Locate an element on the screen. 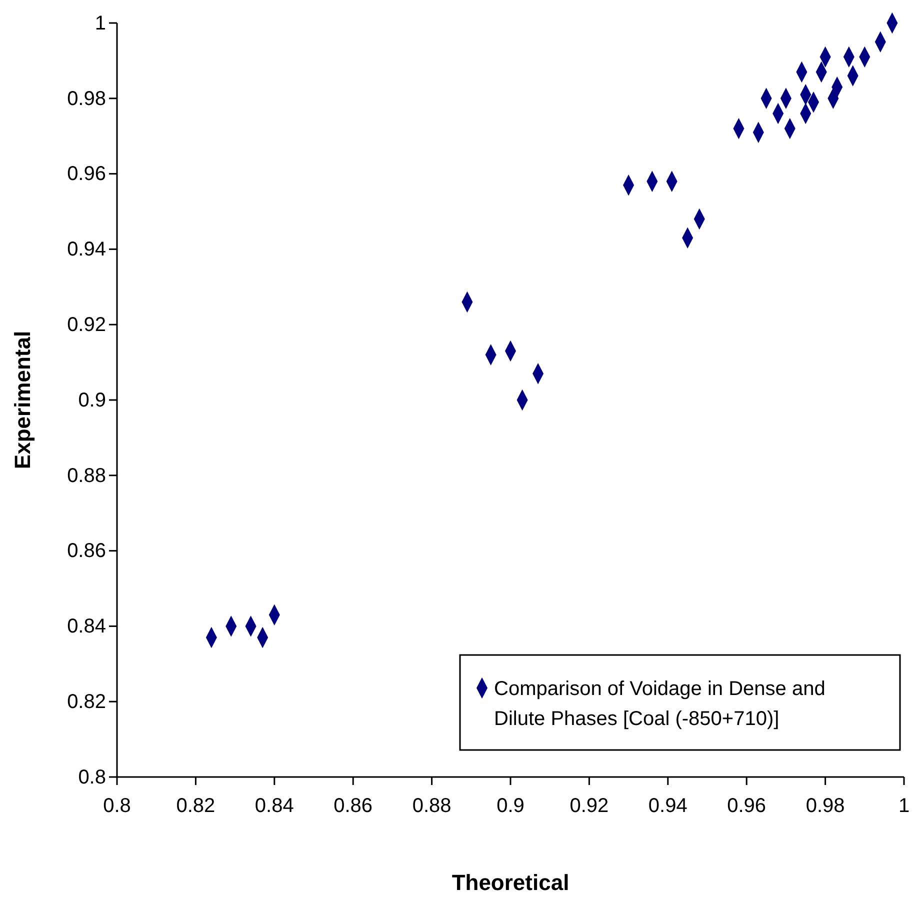 Image resolution: width=919 pixels, height=901 pixels. y-tick-label: 0.94 is located at coordinates (86, 249).